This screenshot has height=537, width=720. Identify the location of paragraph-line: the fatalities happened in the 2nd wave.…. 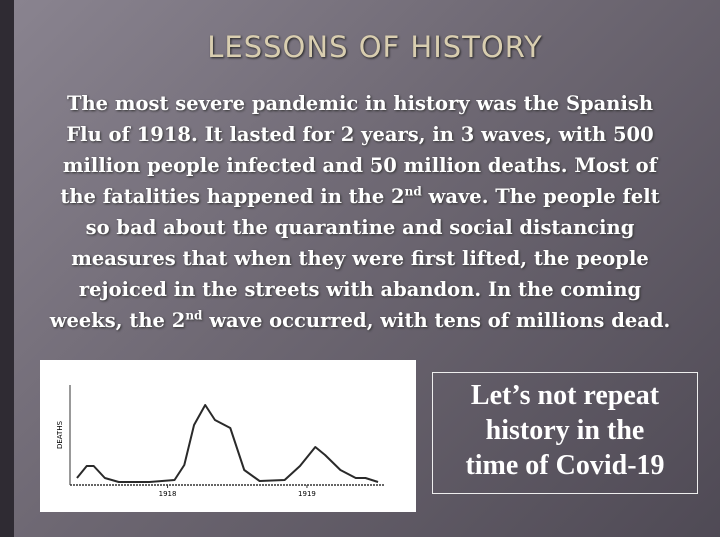
(360, 196).